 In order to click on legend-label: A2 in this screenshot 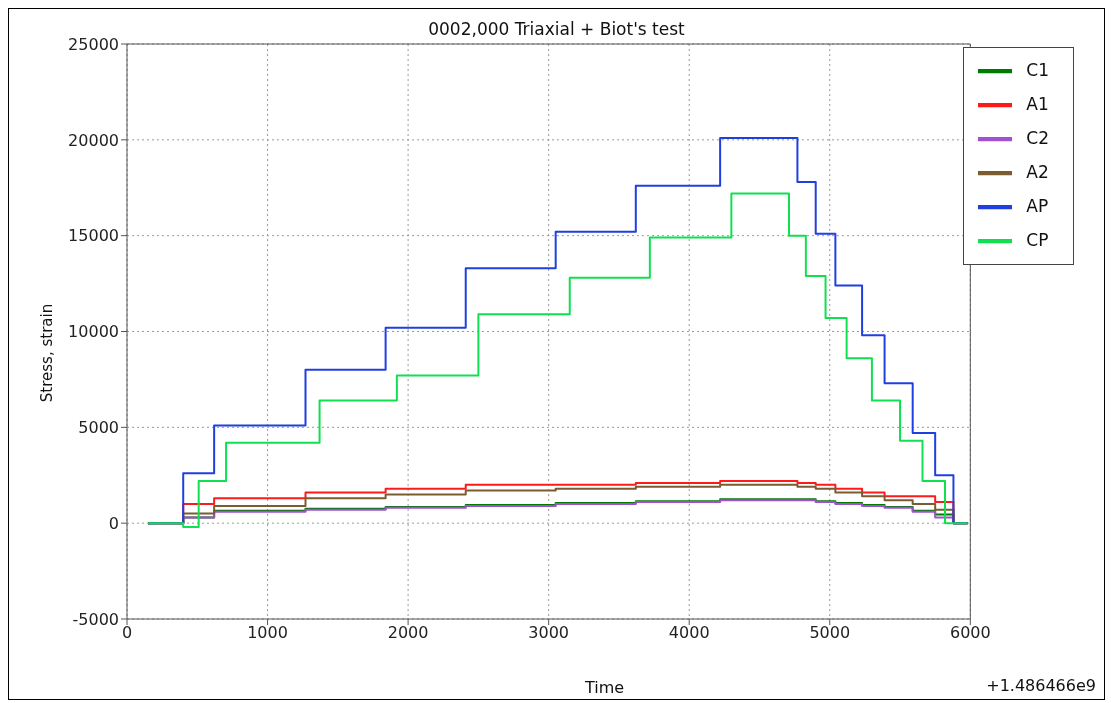, I will do `click(1037, 172)`.